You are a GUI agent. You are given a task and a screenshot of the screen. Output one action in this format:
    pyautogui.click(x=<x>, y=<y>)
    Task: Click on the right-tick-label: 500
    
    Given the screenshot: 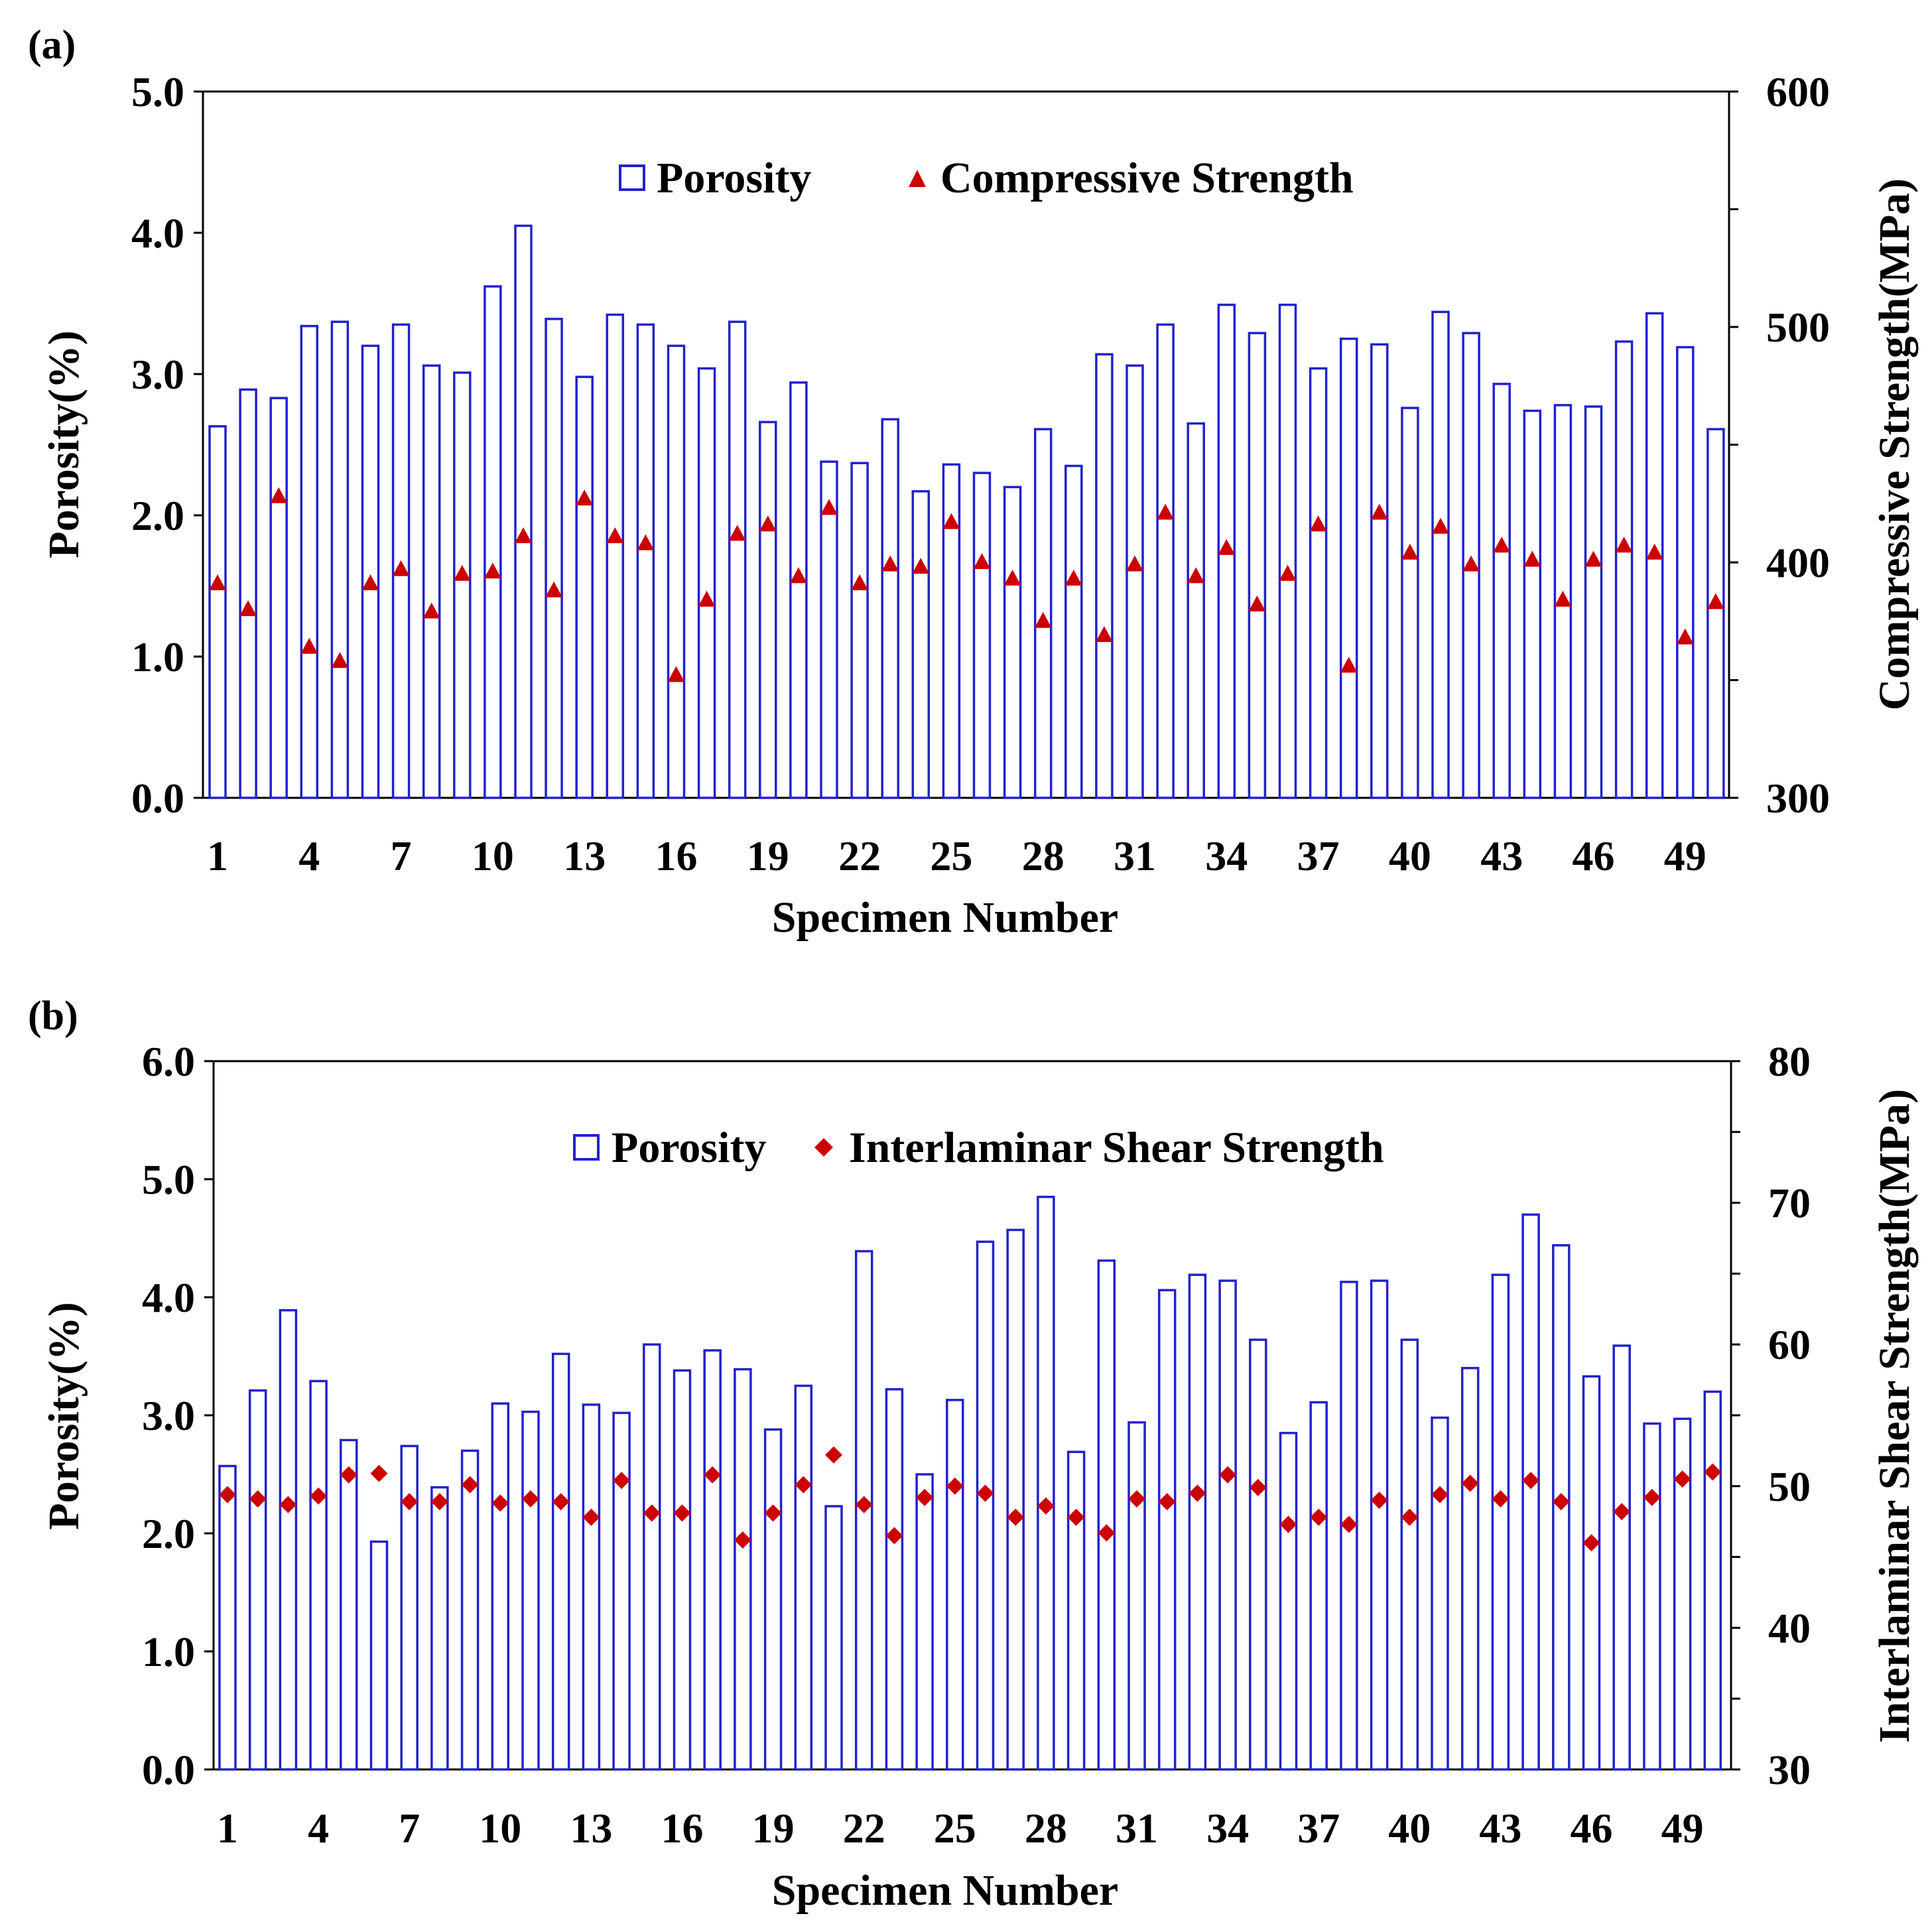 What is the action you would take?
    pyautogui.click(x=1798, y=327)
    